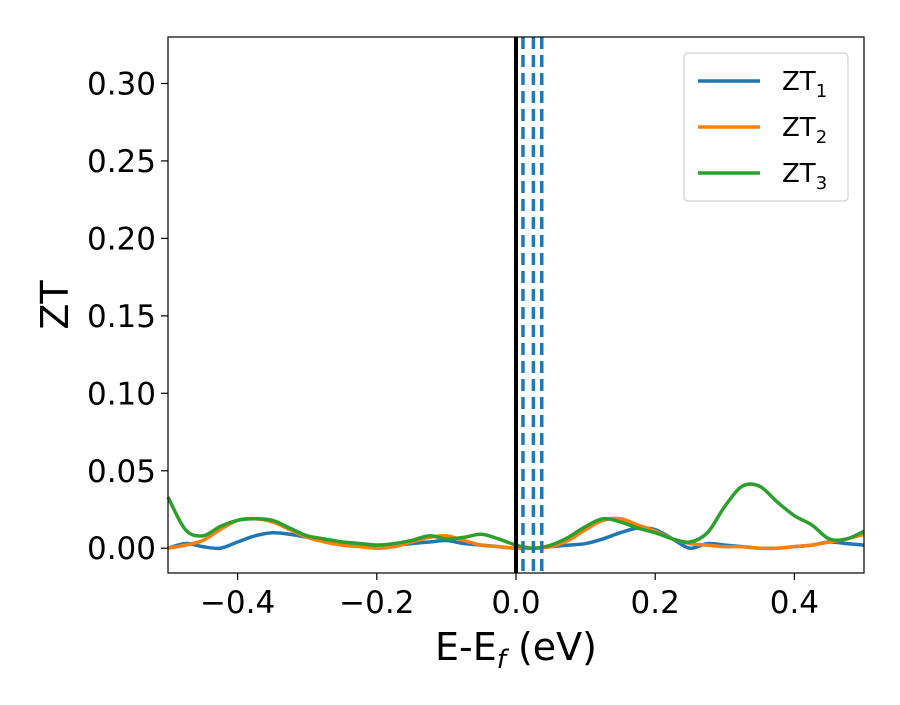  Describe the element at coordinates (804, 176) in the screenshot. I see `legend-label-zt3: ZT3` at that location.